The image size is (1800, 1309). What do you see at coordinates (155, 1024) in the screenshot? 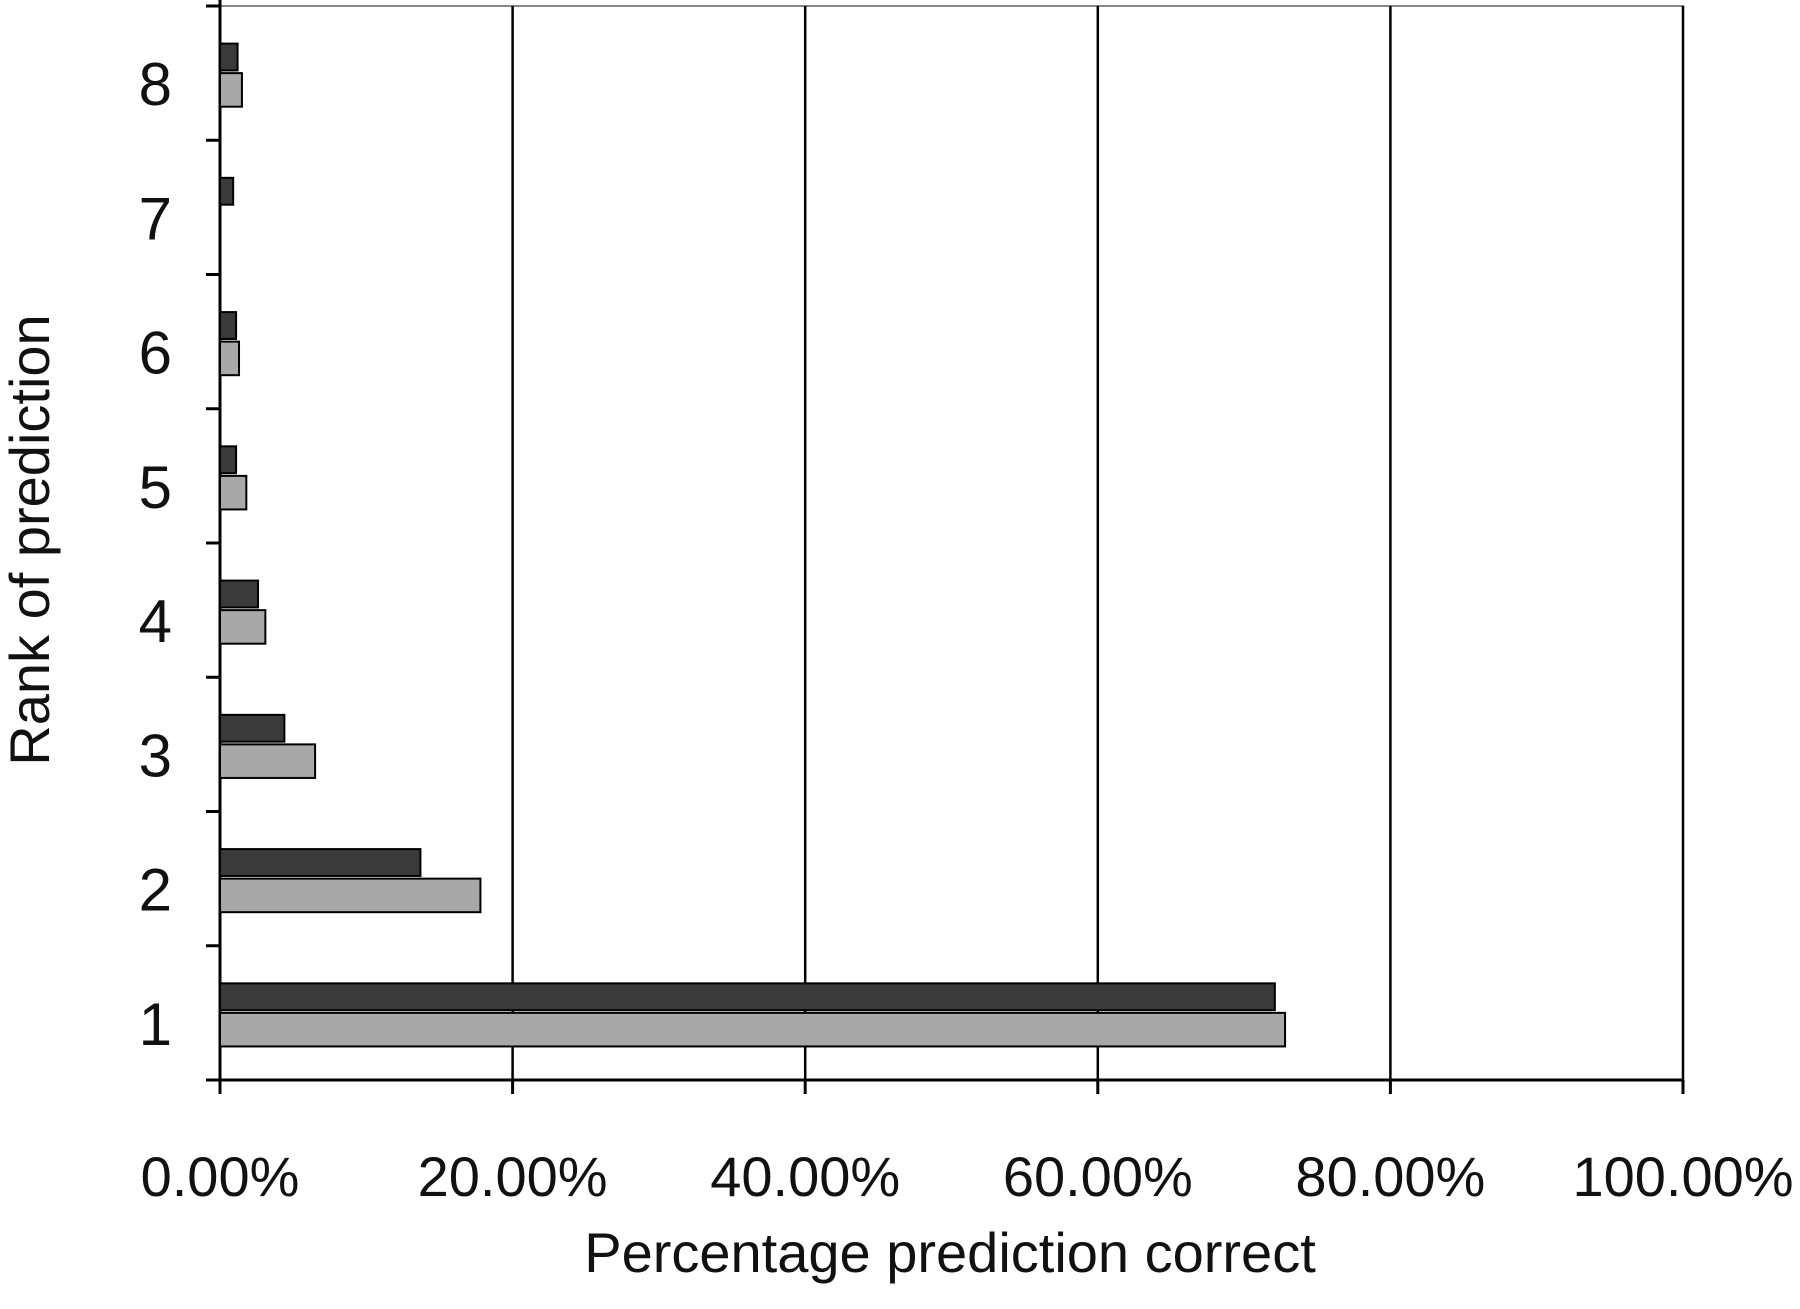
I see `y-tick-label: 1` at bounding box center [155, 1024].